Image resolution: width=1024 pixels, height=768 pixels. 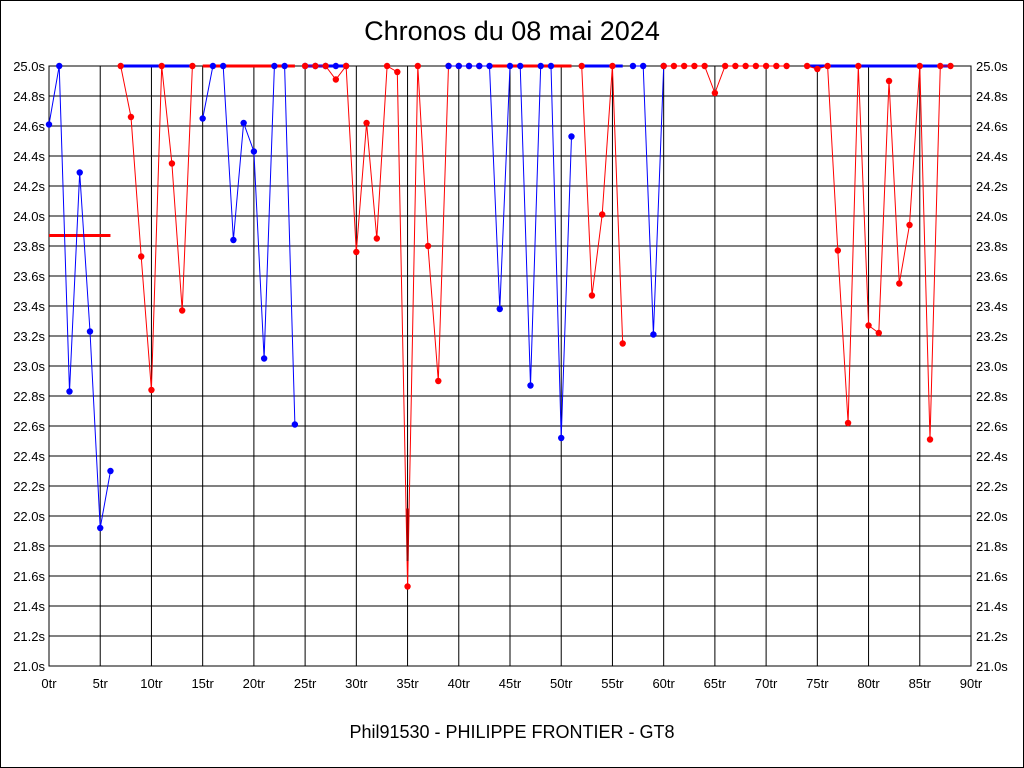 I want to click on x-tick-label: 80tr, so click(x=868, y=683).